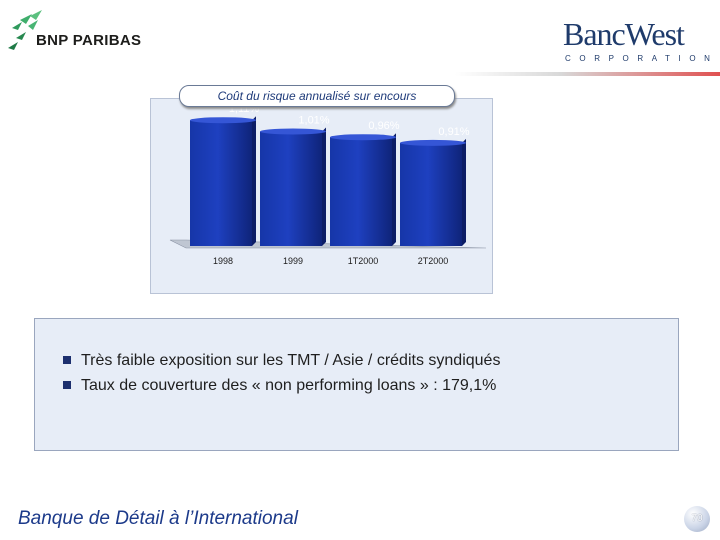 The height and width of the screenshot is (540, 720). What do you see at coordinates (642, 58) in the screenshot?
I see `bancwest-logo-subtitle: CORPORATION` at bounding box center [642, 58].